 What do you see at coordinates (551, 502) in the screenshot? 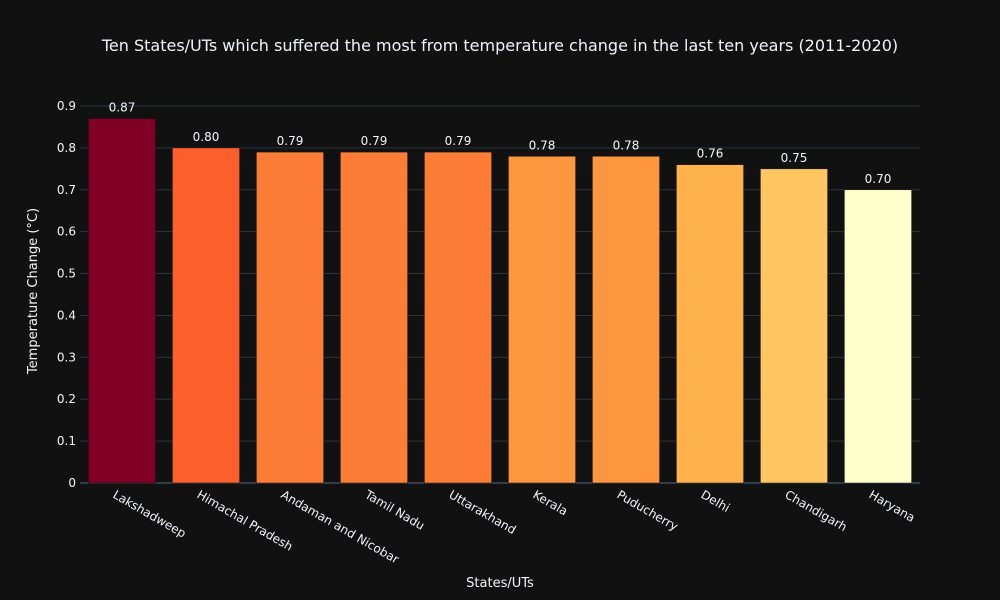
I see `x-tick-label: Kerala` at bounding box center [551, 502].